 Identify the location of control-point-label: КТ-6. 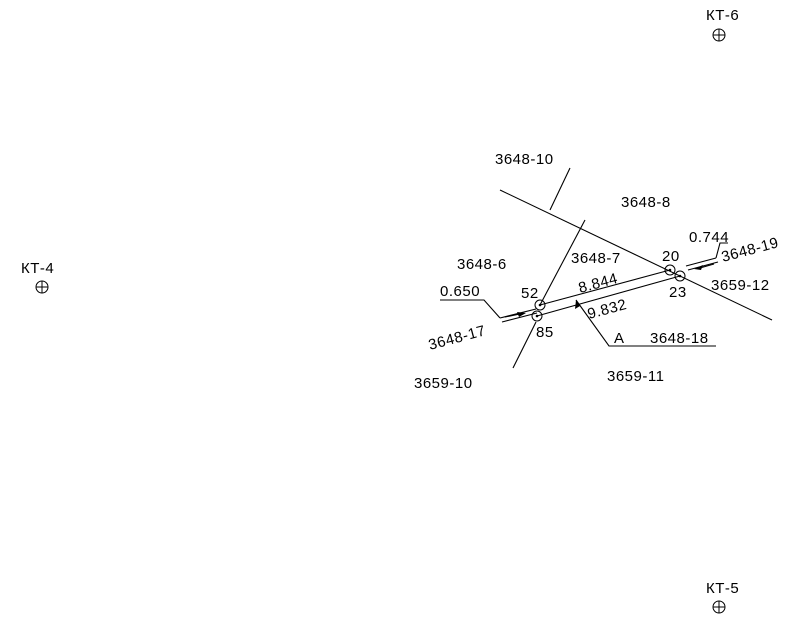
(722, 15).